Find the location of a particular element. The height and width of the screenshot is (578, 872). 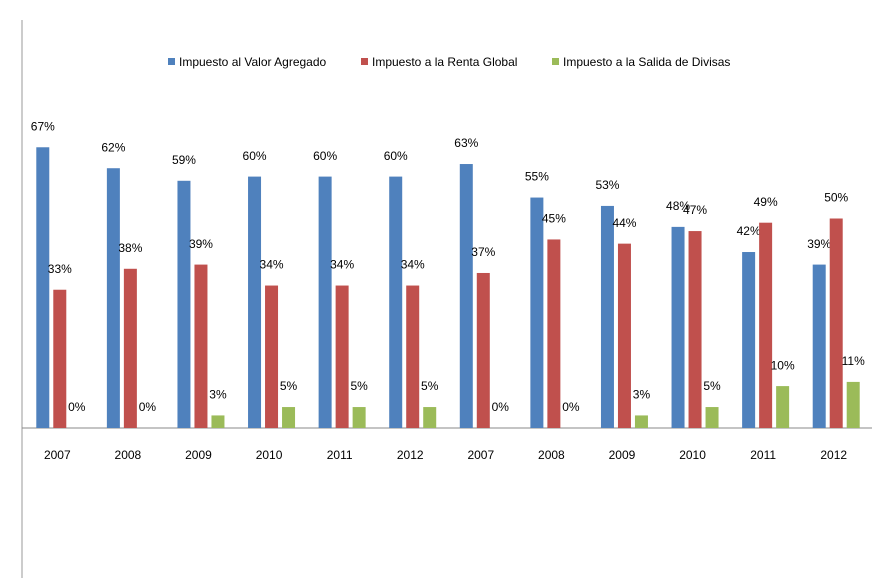

value-label: 62% is located at coordinates (113, 147).